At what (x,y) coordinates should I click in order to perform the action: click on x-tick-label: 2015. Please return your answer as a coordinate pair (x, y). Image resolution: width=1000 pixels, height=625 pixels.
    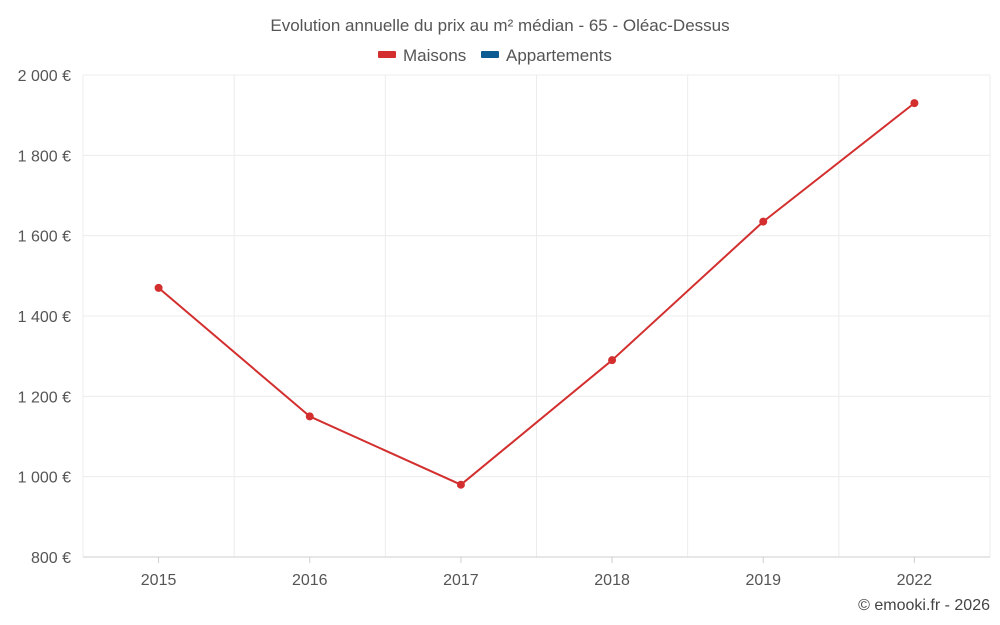
    Looking at the image, I should click on (159, 580).